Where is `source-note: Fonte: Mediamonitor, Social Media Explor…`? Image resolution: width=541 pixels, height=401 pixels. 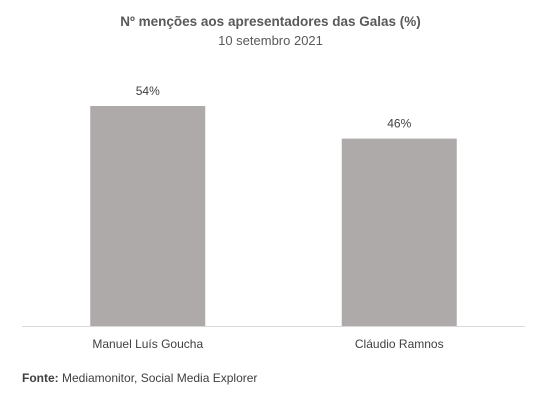 source-note: Fonte: Mediamonitor, Social Media Explor… is located at coordinates (139, 378).